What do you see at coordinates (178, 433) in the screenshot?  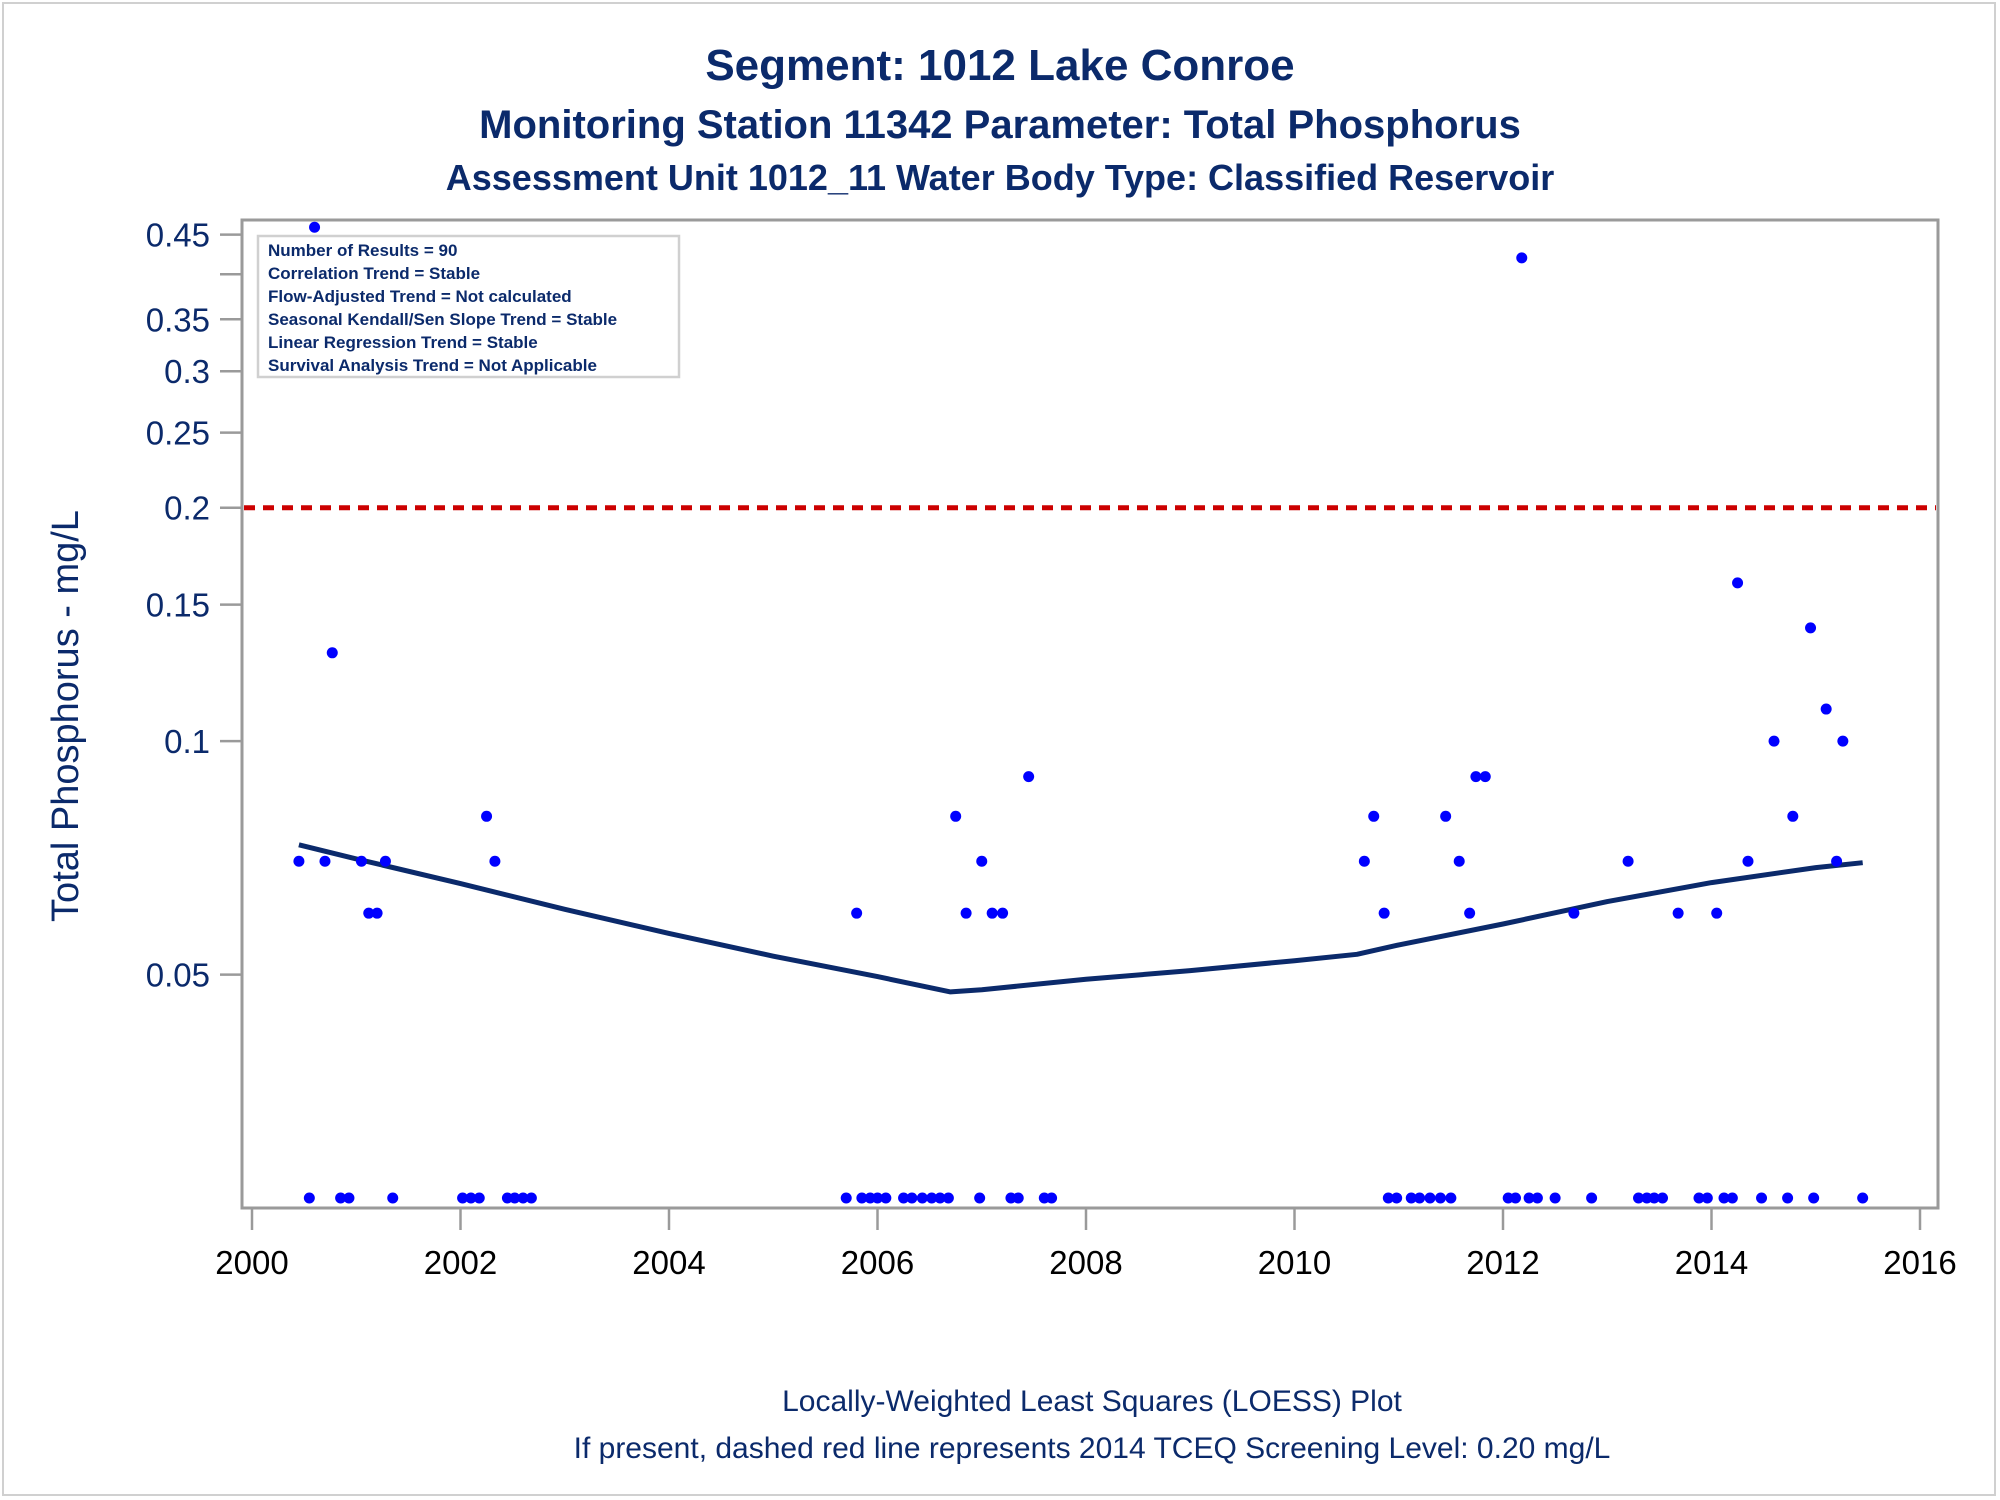 I see `y-tick-label: 0.25` at bounding box center [178, 433].